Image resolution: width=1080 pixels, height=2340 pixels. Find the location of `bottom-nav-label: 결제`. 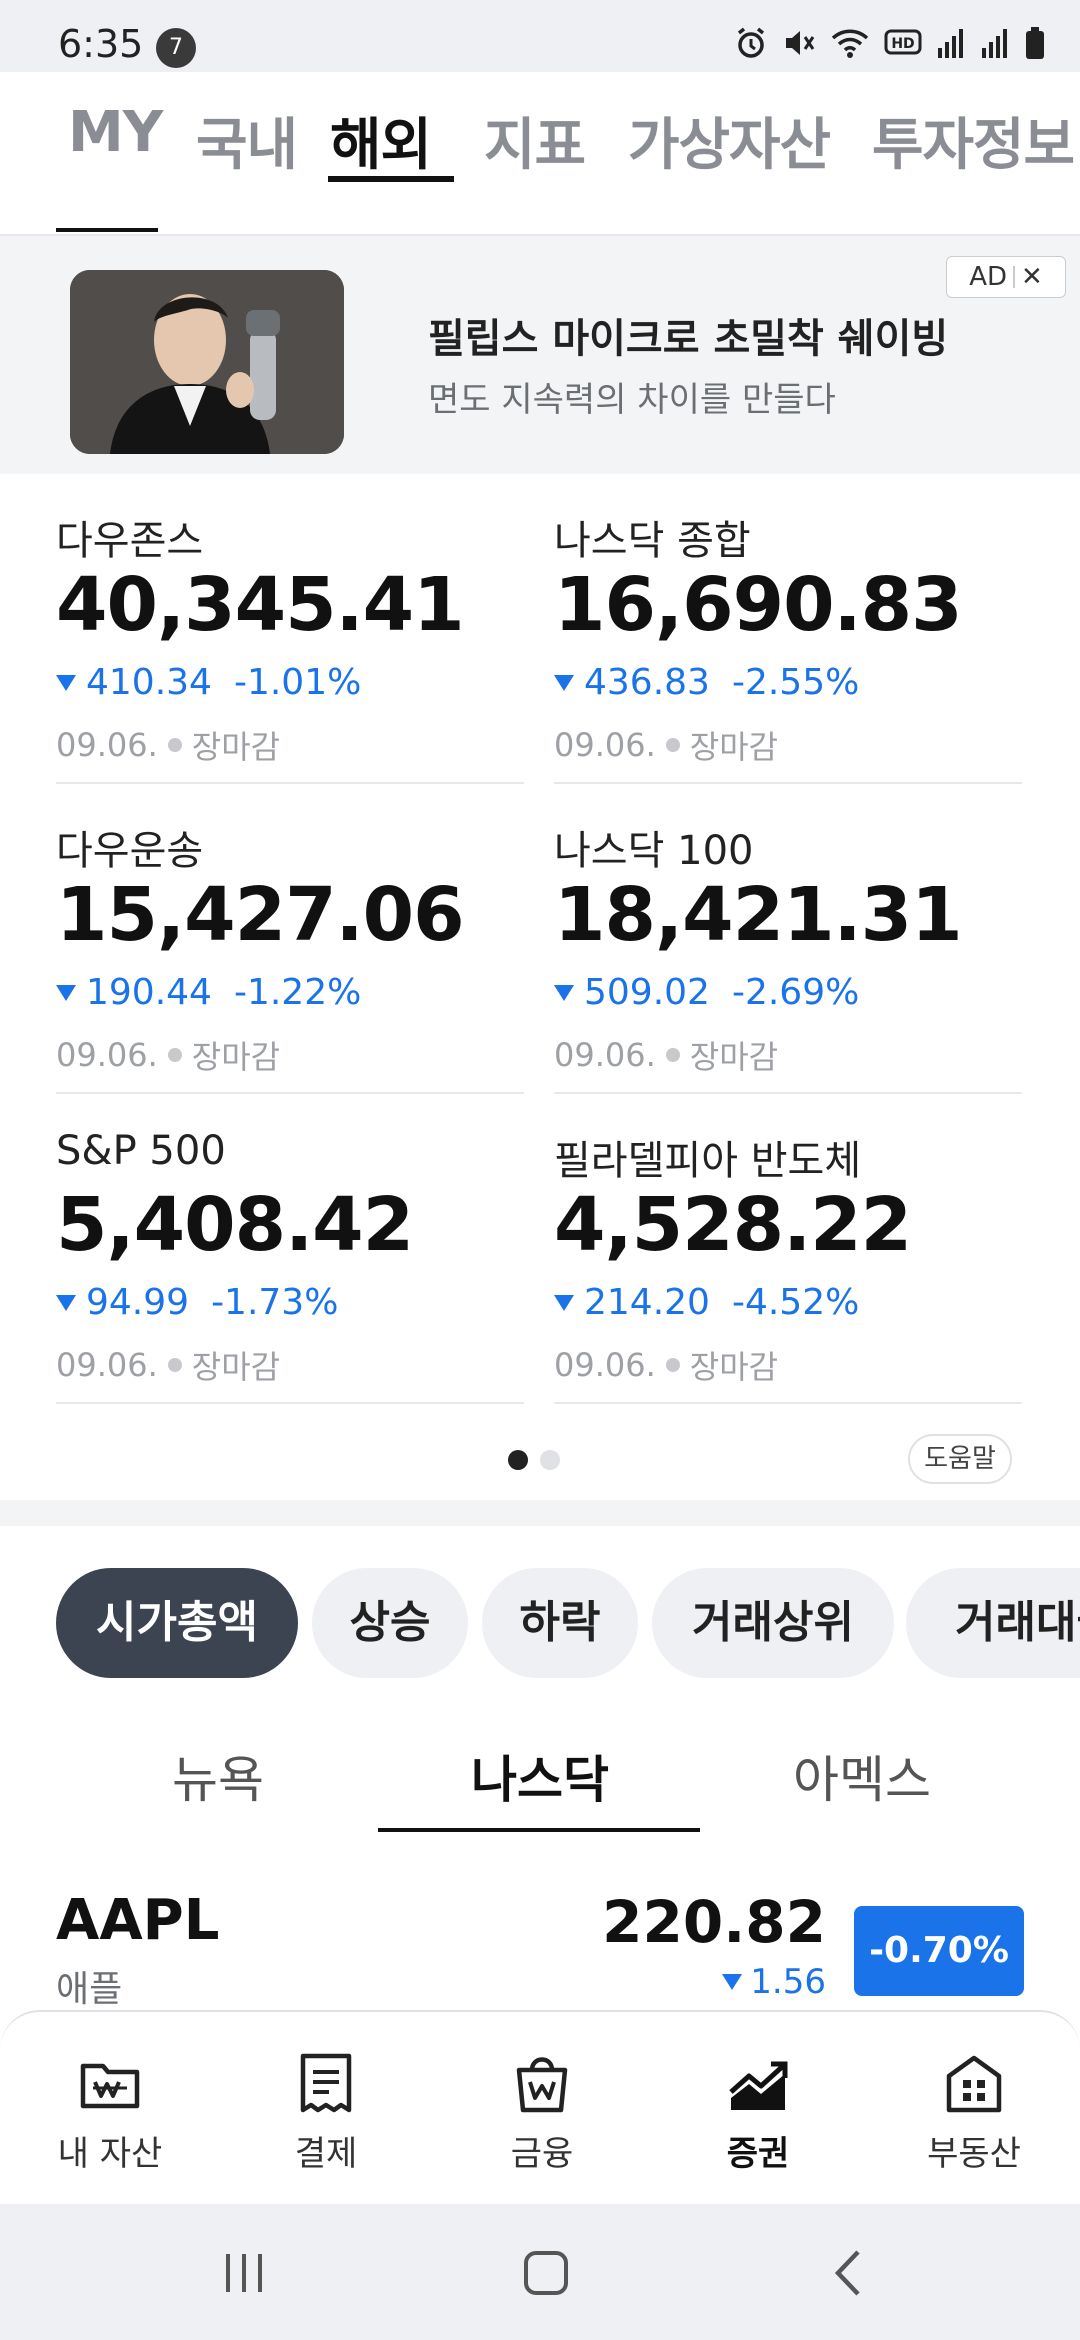

bottom-nav-label: 결제 is located at coordinates (326, 2154).